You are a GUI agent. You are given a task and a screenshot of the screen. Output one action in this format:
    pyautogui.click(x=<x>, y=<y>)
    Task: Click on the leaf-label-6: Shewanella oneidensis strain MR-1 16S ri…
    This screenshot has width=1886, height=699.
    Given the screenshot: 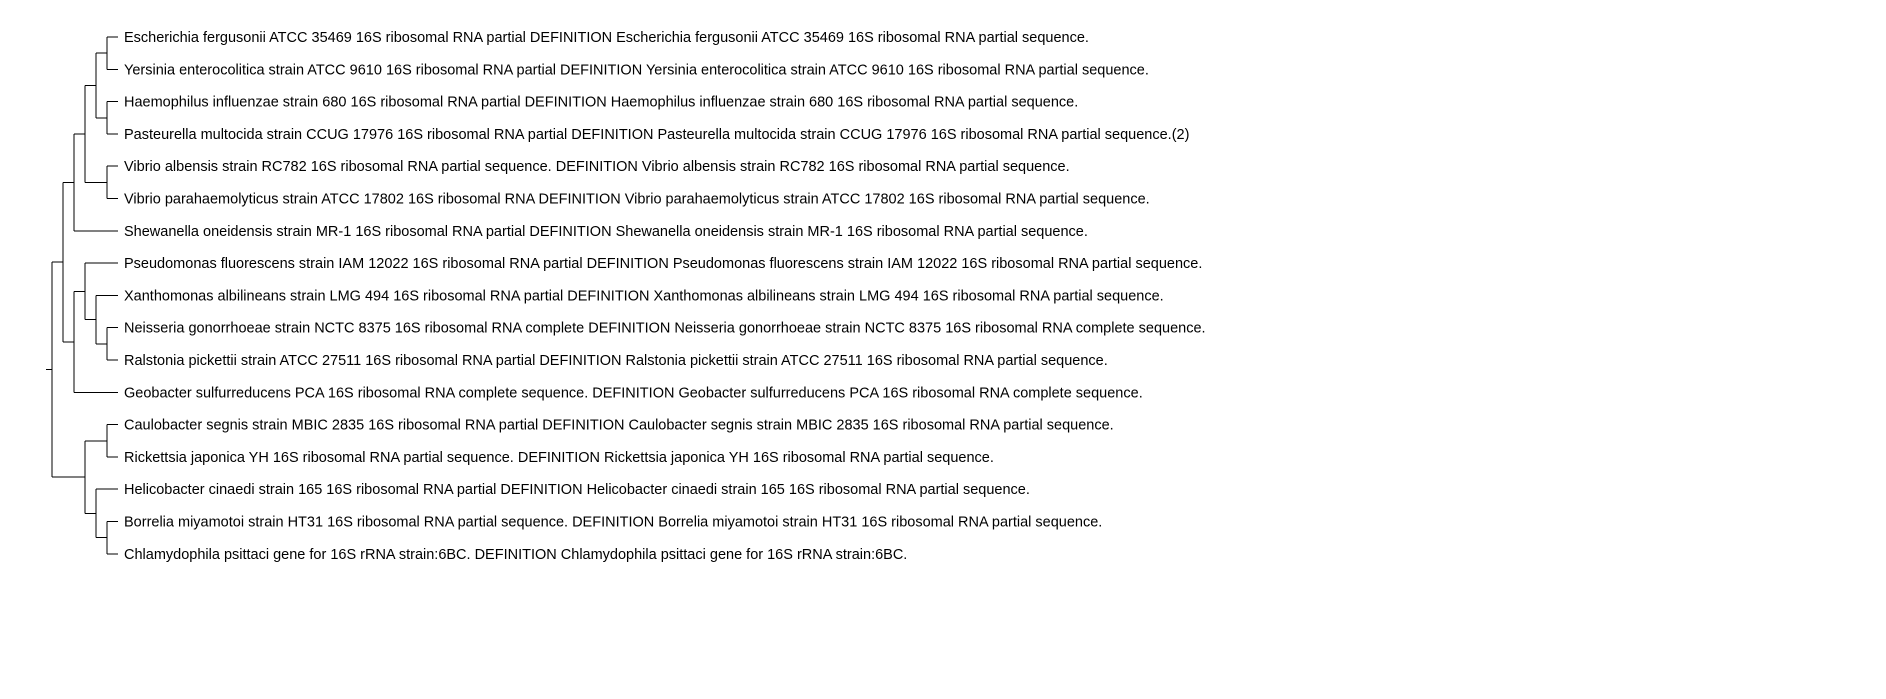 What is the action you would take?
    pyautogui.click(x=606, y=232)
    